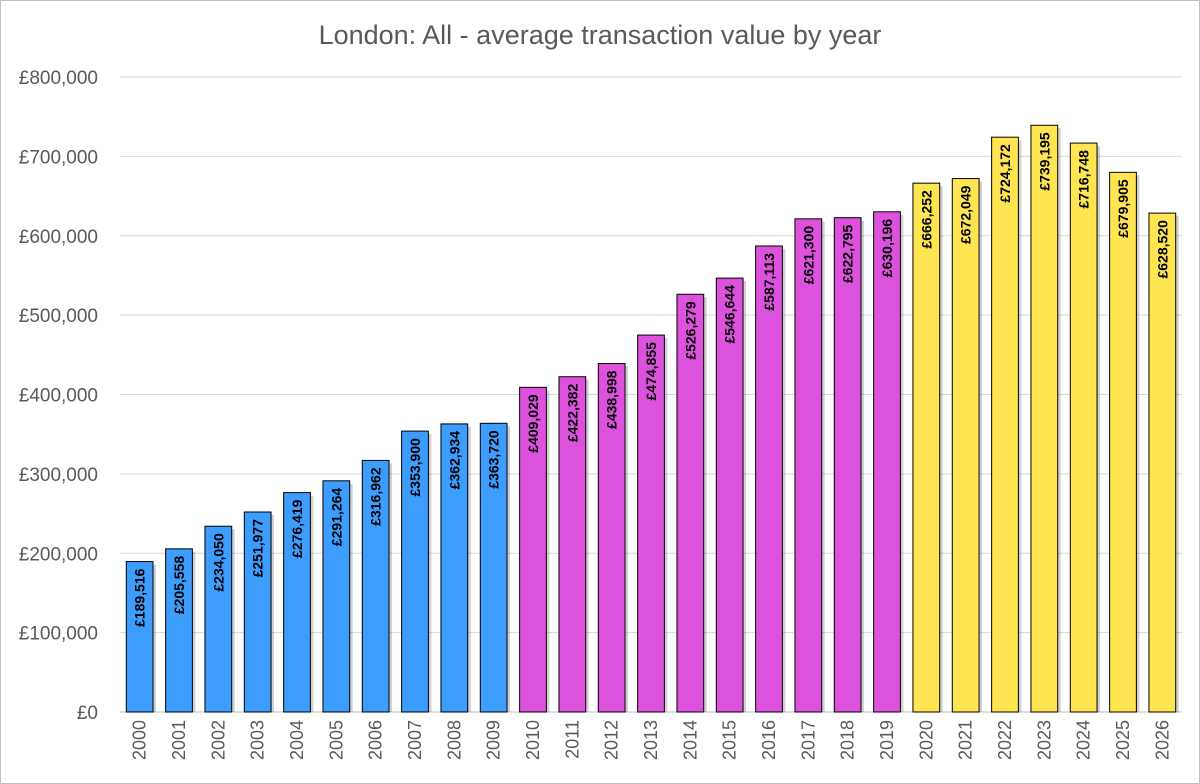  Describe the element at coordinates (808, 465) in the screenshot. I see `bar-2017` at that location.